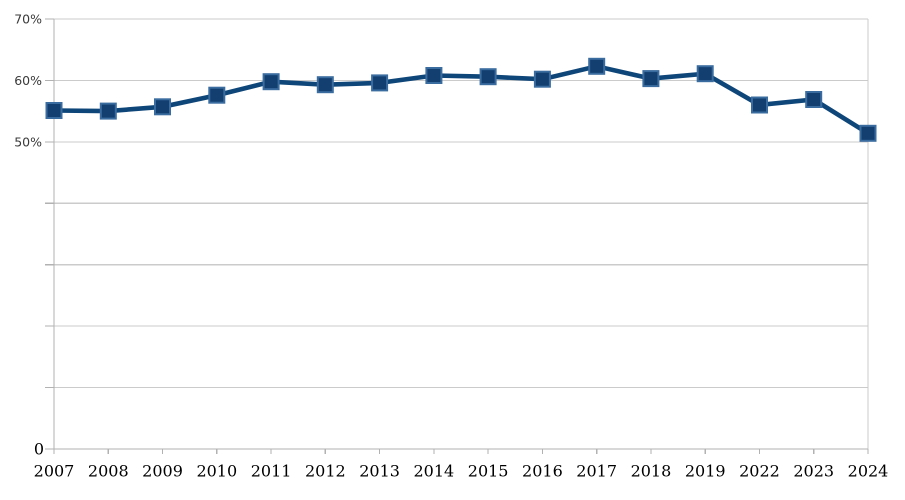  Describe the element at coordinates (705, 74) in the screenshot. I see `data-point-2019` at that location.